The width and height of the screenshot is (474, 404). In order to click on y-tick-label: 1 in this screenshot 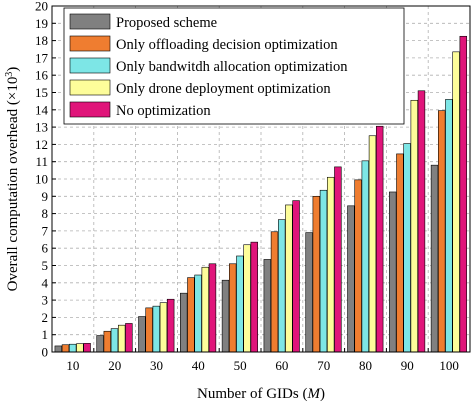, I will do `click(45, 334)`.